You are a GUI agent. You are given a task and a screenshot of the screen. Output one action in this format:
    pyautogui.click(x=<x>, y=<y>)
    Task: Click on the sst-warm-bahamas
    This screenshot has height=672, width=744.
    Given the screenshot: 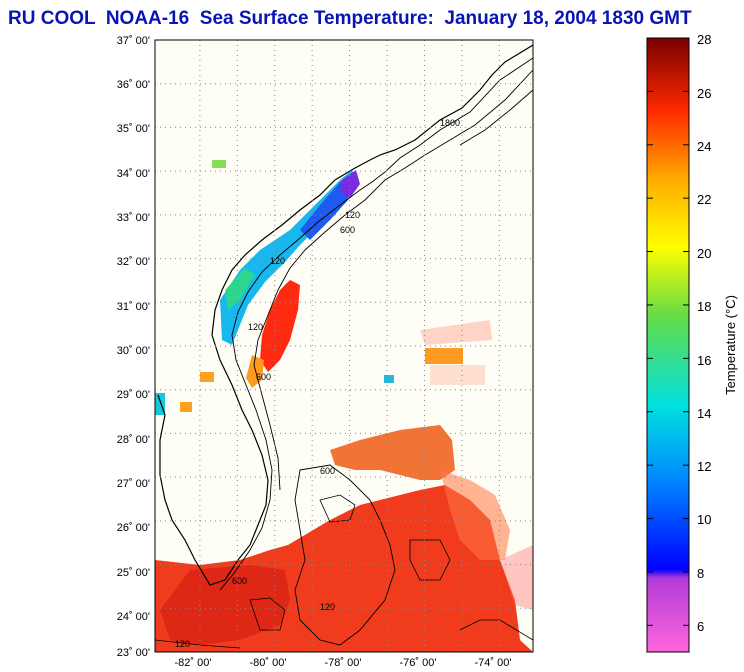 What is the action you would take?
    pyautogui.click(x=392, y=452)
    